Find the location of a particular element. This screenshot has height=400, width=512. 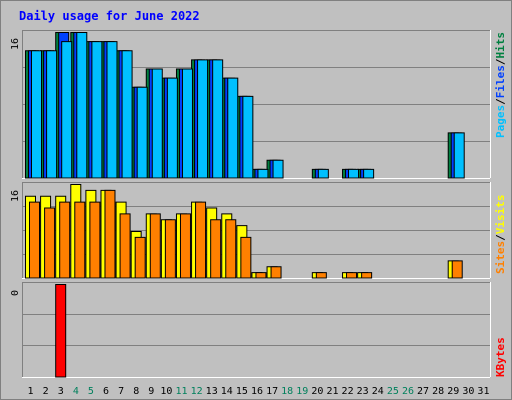

x-tick-label-16: 16 is located at coordinates (257, 391).